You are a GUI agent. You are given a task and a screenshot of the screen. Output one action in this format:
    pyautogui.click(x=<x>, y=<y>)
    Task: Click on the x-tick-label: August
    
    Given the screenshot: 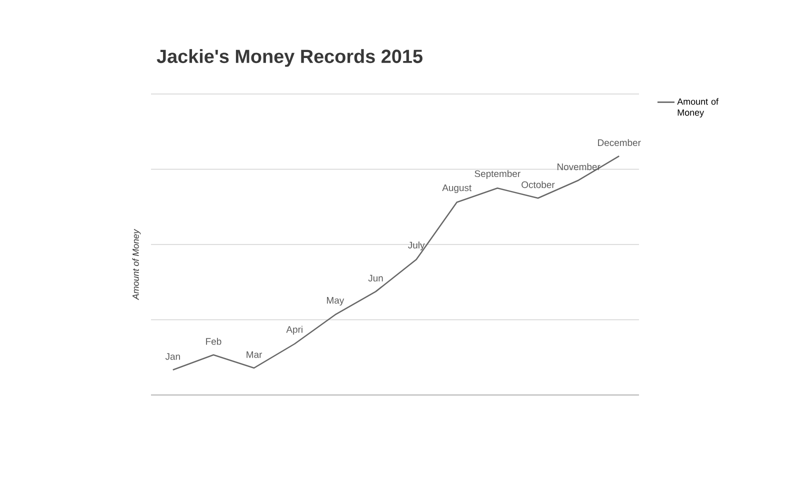 What is the action you would take?
    pyautogui.click(x=457, y=189)
    